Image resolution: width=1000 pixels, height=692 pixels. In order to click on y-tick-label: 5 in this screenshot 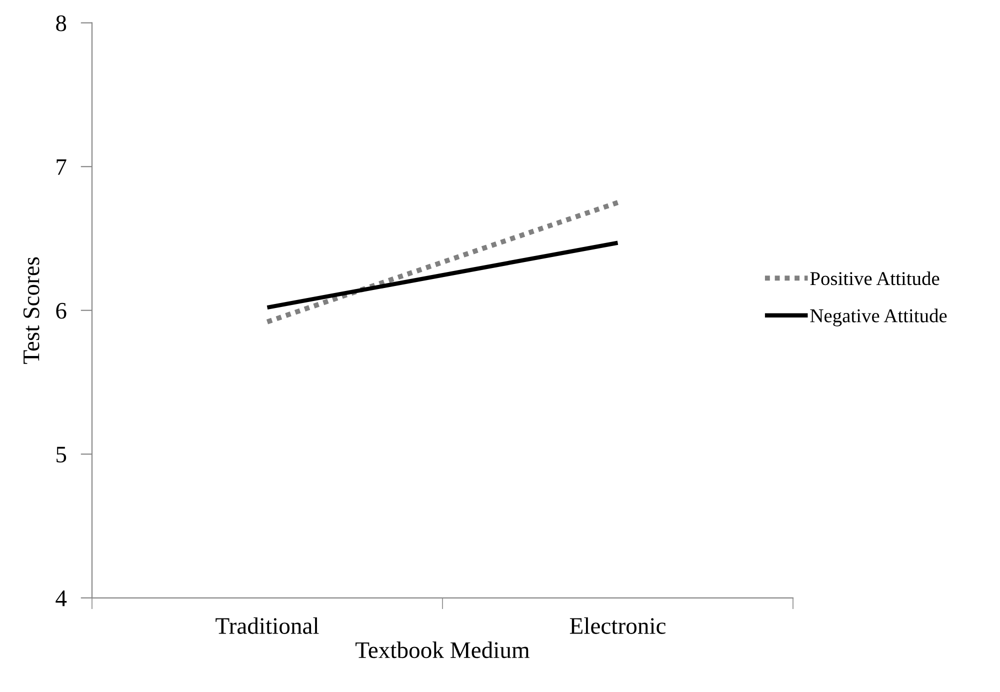, I will do `click(61, 454)`.